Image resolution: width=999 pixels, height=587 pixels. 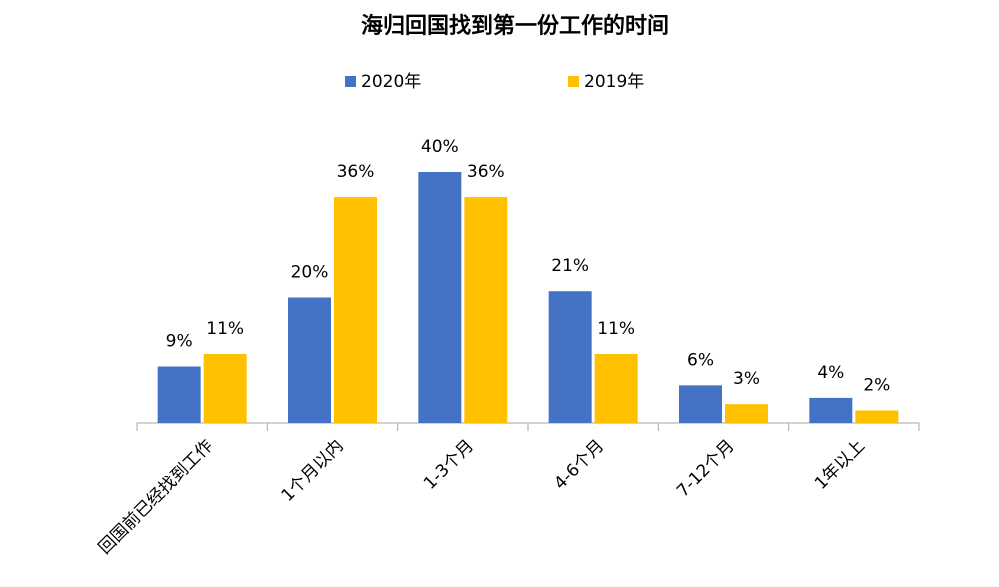 I want to click on x-tick-label: 1个月以内, so click(x=313, y=471).